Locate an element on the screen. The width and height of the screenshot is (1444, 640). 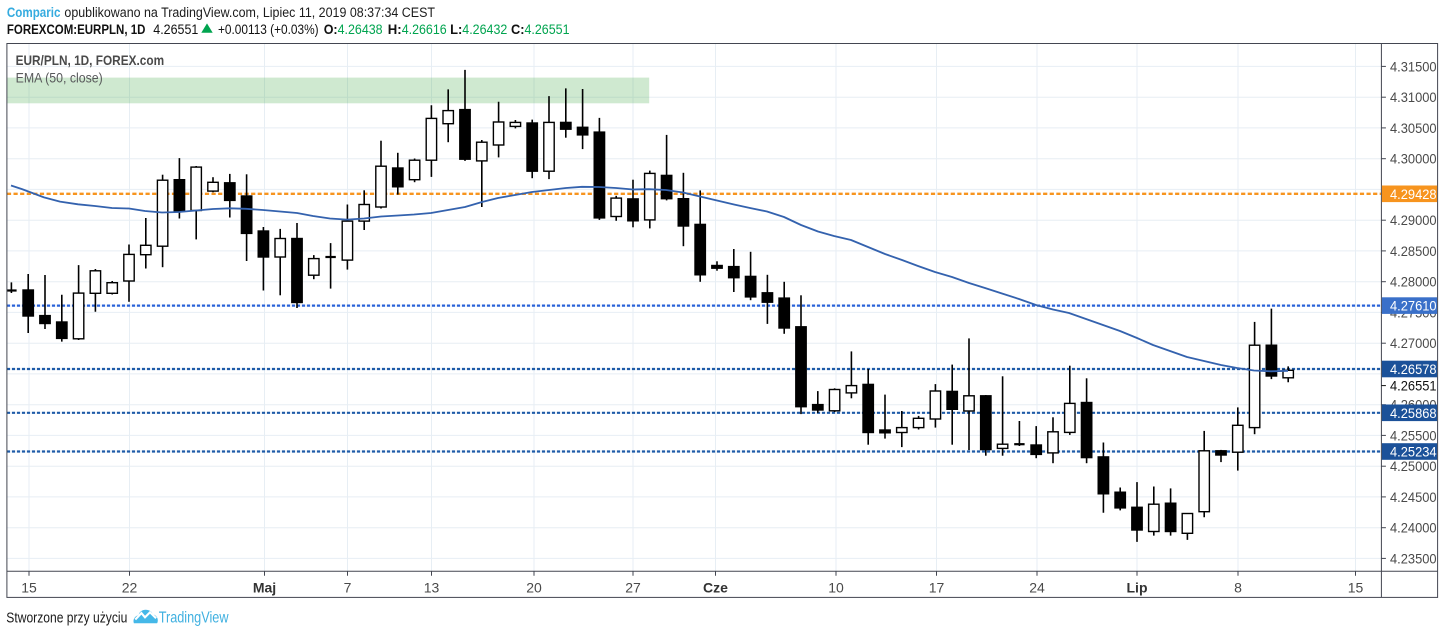
svg-text: Comparic is located at coordinates (34, 12).